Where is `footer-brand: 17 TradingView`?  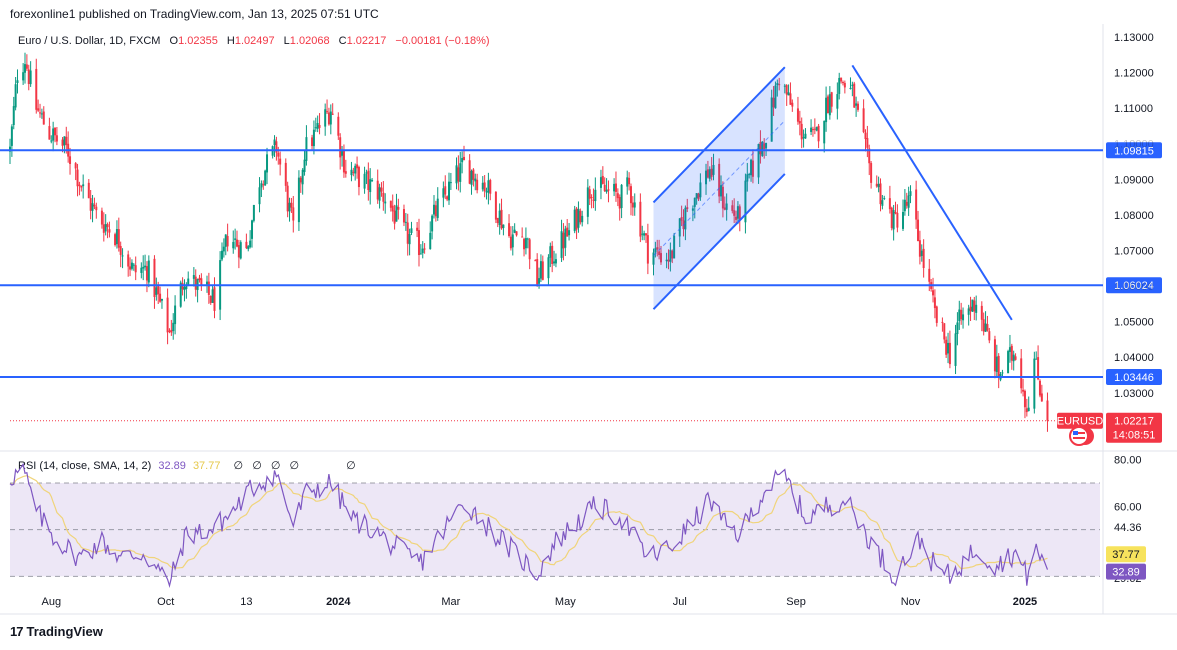
footer-brand: 17 TradingView is located at coordinates (56, 631).